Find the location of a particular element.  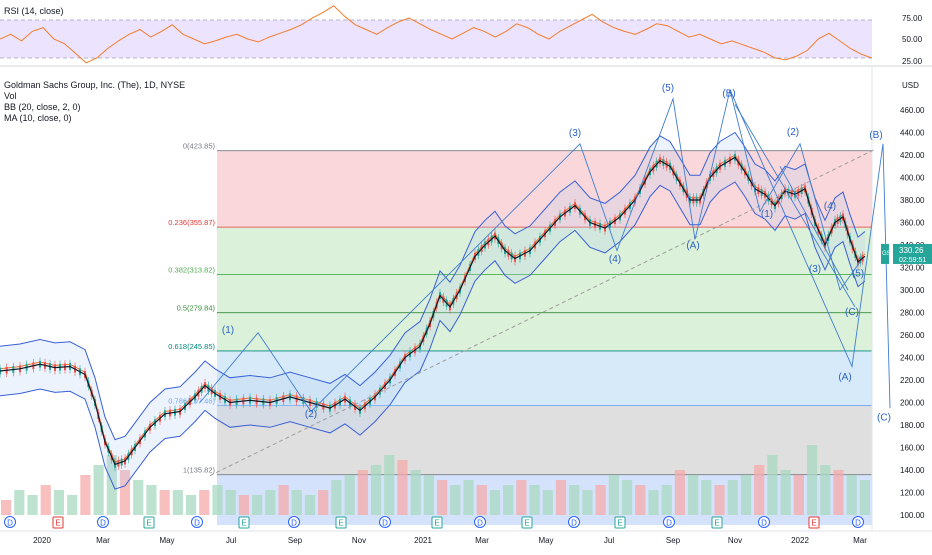

rsi-line is located at coordinates (436, 34).